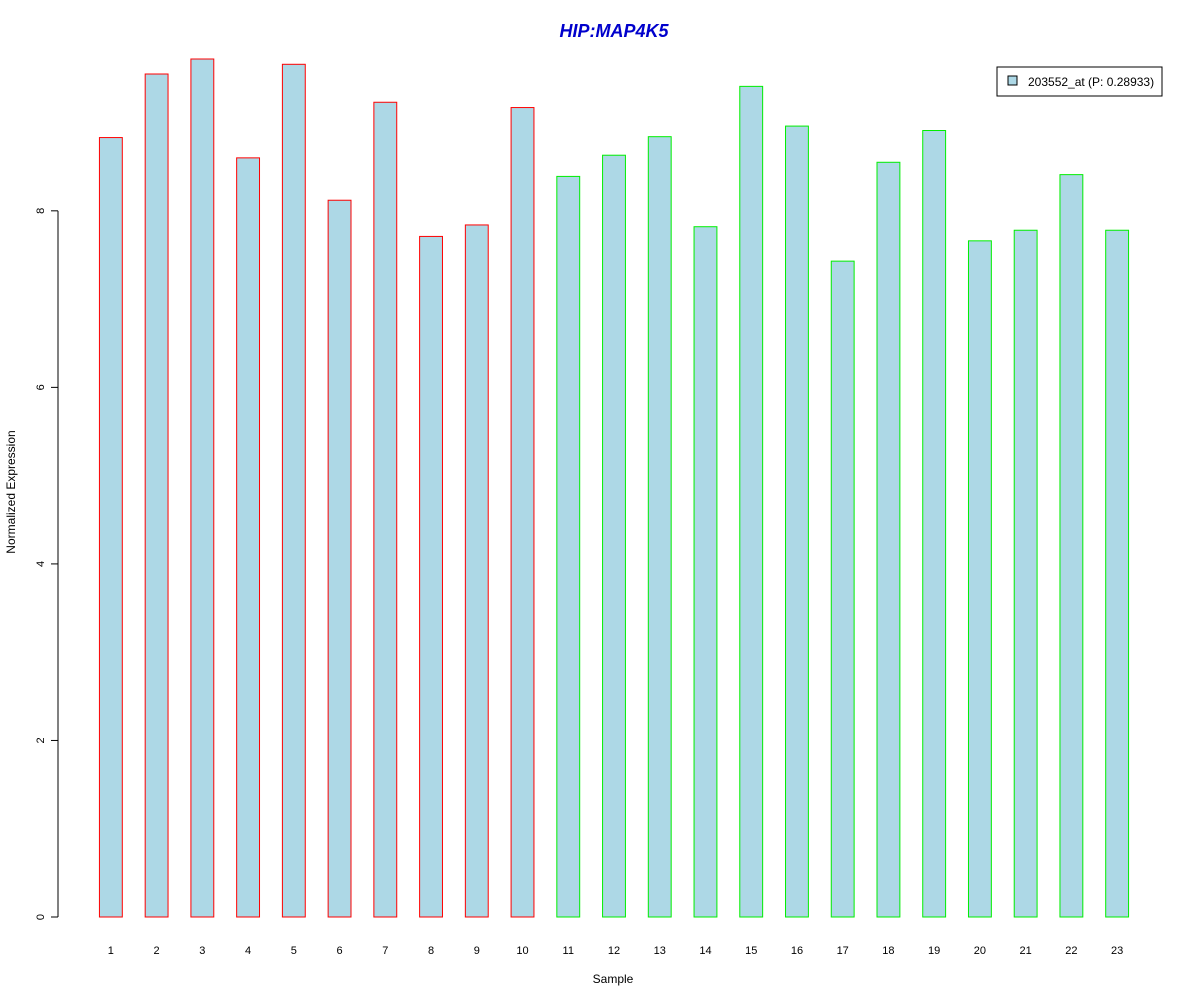 The image size is (1200, 1000). What do you see at coordinates (477, 951) in the screenshot?
I see `x-tick-label: 9` at bounding box center [477, 951].